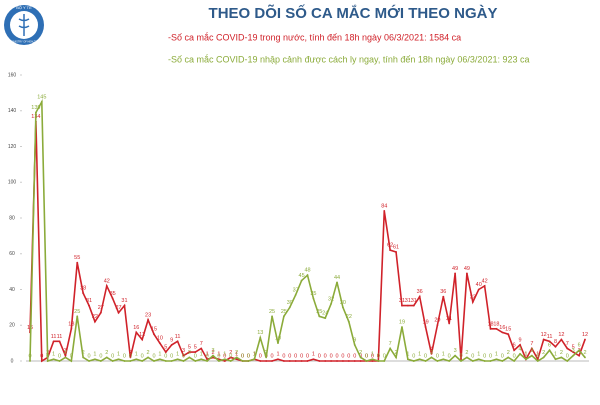 This screenshot has width=600, height=405. I want to click on data-label: 19, so click(426, 322).